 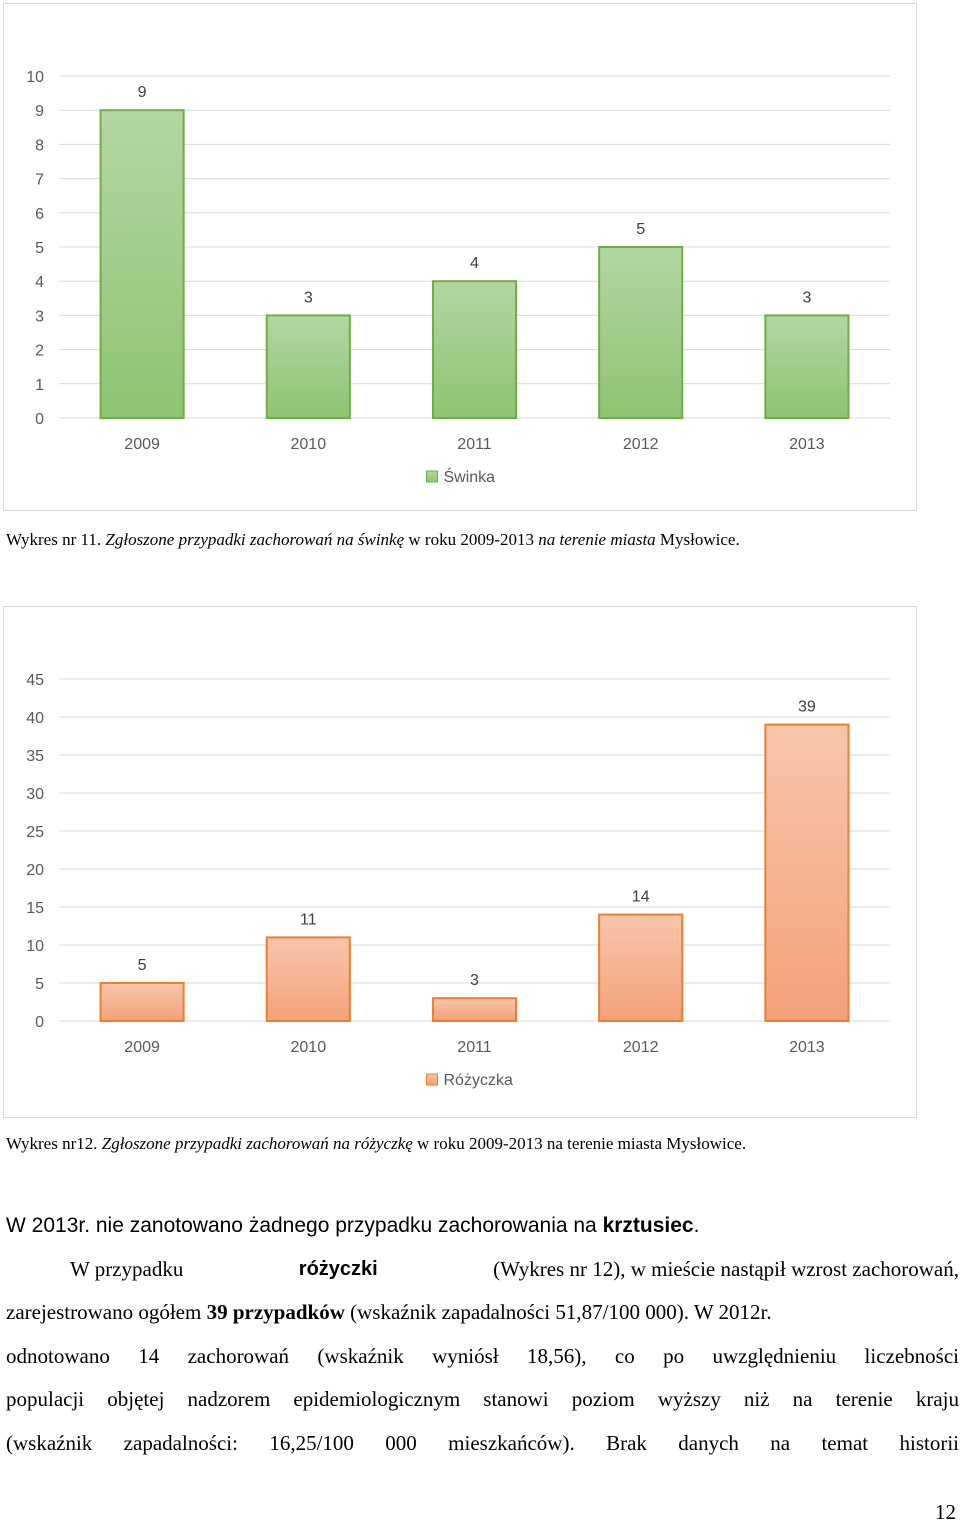 I want to click on y-tick-label: 4, so click(x=39, y=282).